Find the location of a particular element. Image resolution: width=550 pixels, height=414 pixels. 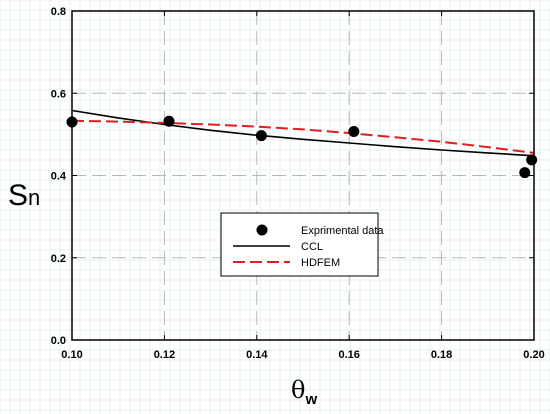

x-tick-label: 0.20 is located at coordinates (533, 355).